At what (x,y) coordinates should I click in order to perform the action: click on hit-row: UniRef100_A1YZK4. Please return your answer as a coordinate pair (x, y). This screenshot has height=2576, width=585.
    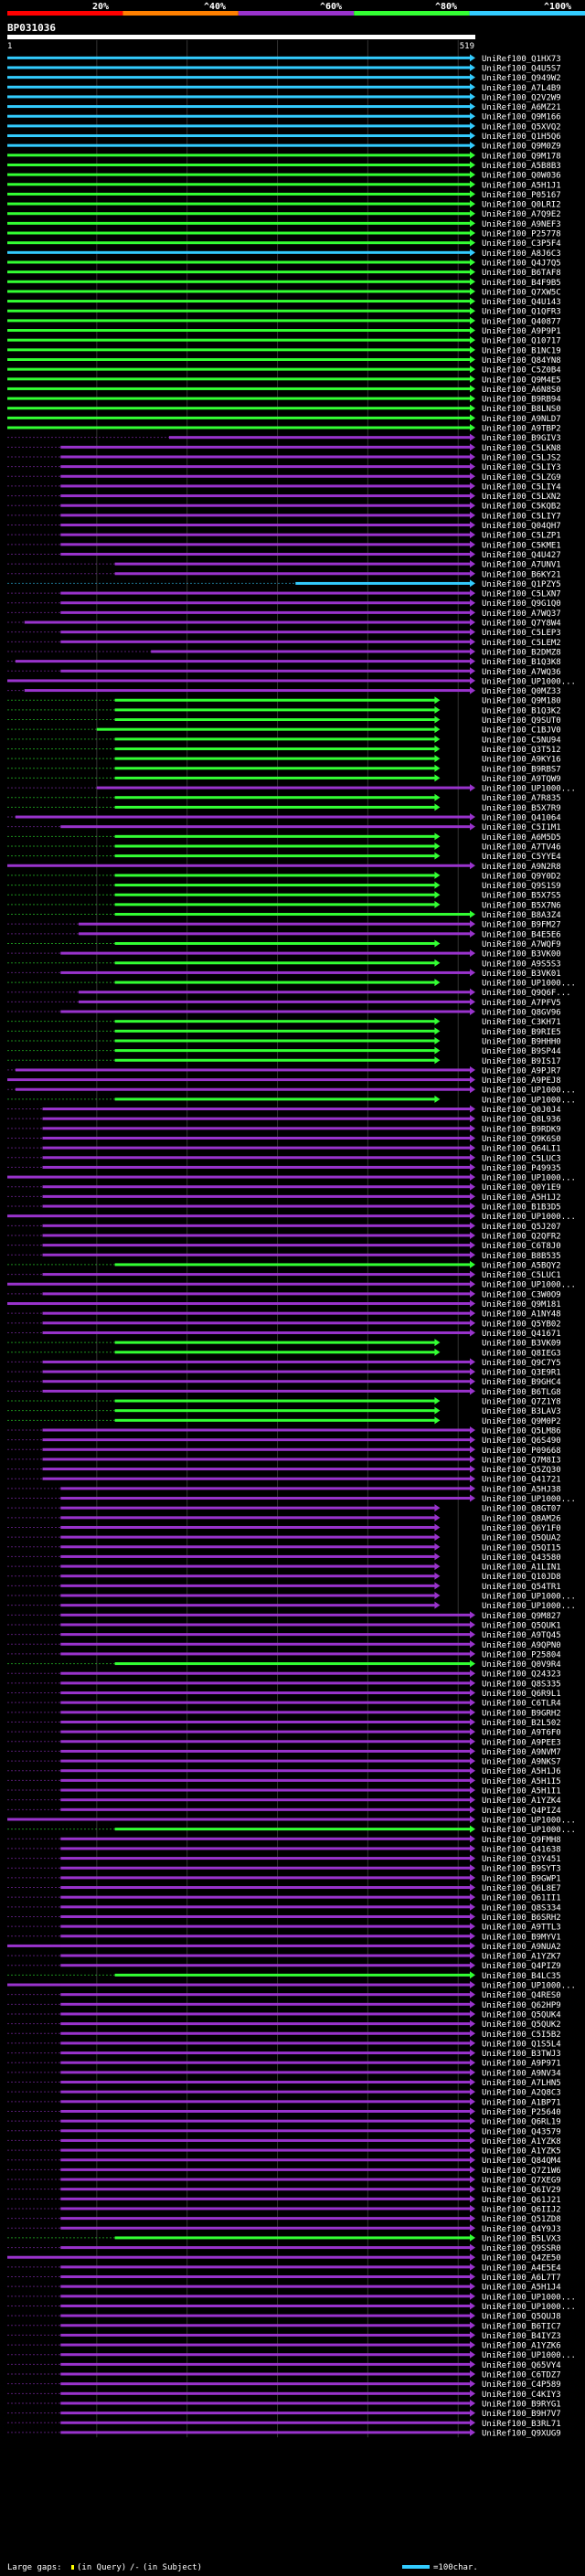
    Looking at the image, I should click on (284, 1801).